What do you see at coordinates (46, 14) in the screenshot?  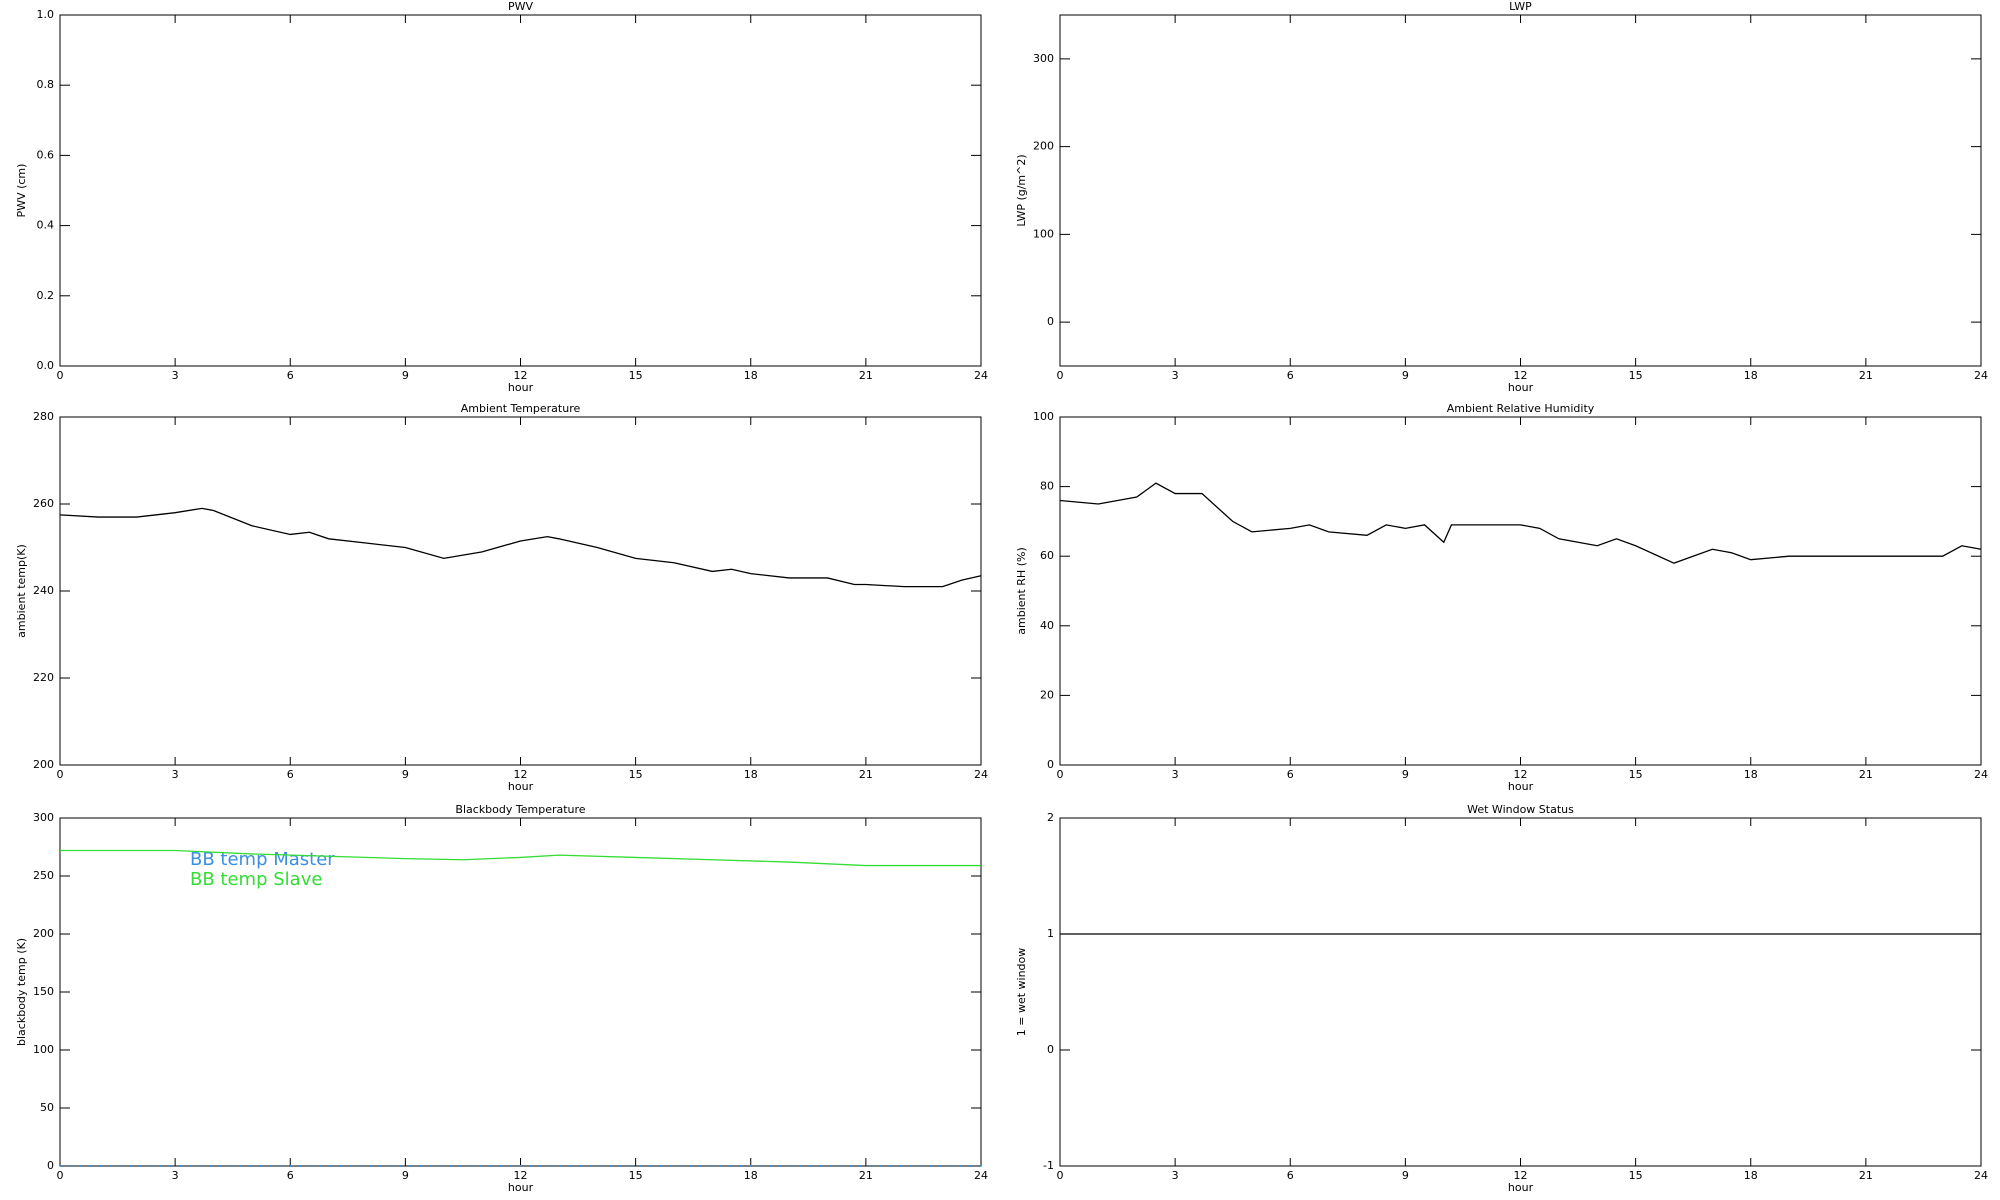 I see `y-tick-label: 1.0` at bounding box center [46, 14].